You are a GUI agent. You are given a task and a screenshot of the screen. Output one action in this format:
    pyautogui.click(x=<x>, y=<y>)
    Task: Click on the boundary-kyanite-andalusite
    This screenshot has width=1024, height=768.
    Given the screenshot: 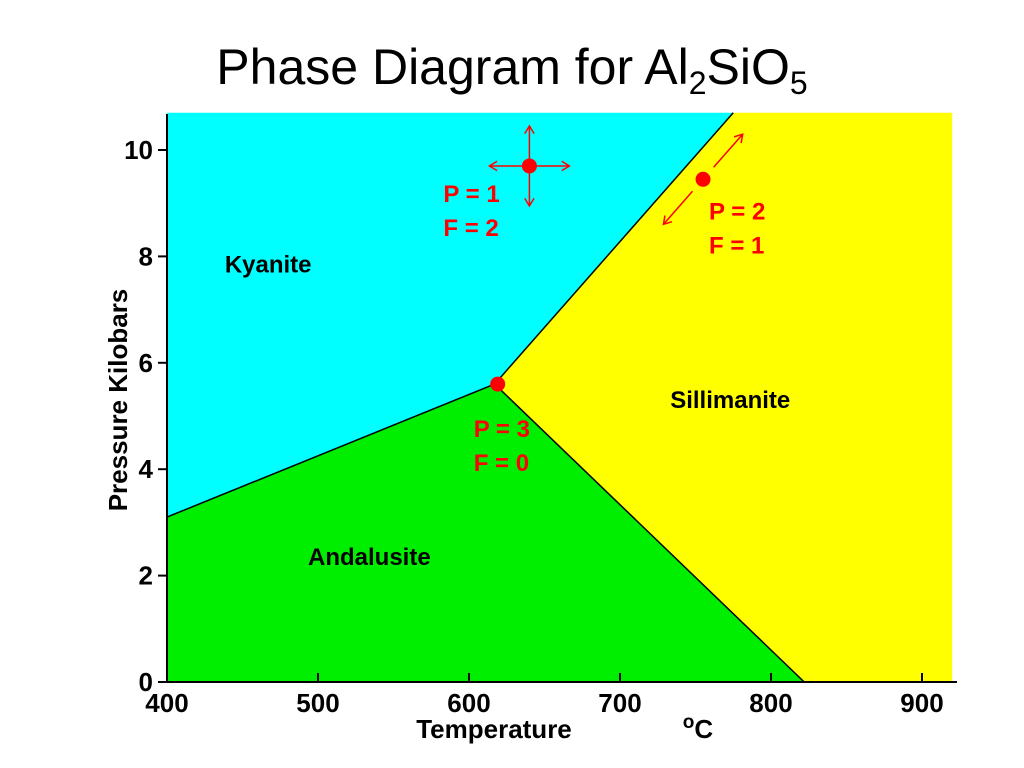 What is the action you would take?
    pyautogui.click(x=330, y=450)
    